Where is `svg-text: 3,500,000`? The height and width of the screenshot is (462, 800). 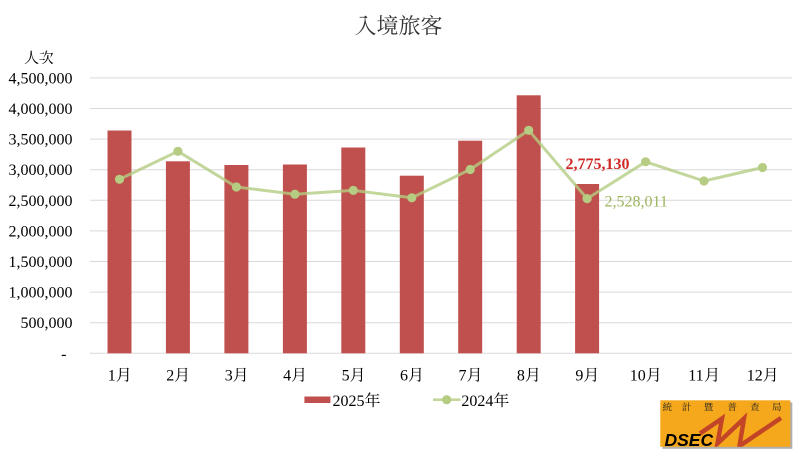
svg-text: 3,500,000 is located at coordinates (41, 140).